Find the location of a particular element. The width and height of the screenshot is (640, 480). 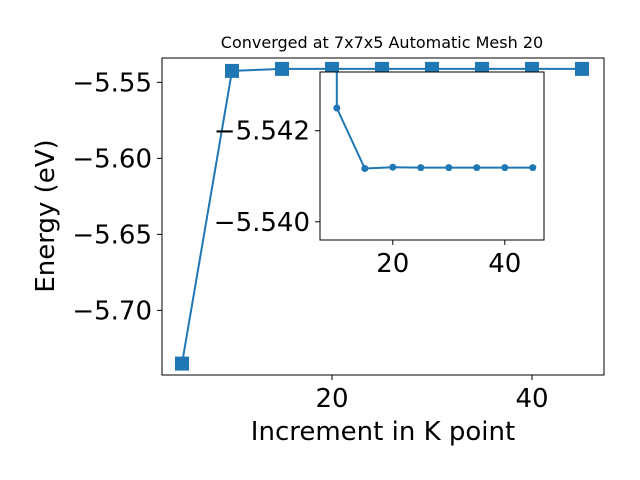

main-y-tick-label: −5.70 is located at coordinates (112, 311).